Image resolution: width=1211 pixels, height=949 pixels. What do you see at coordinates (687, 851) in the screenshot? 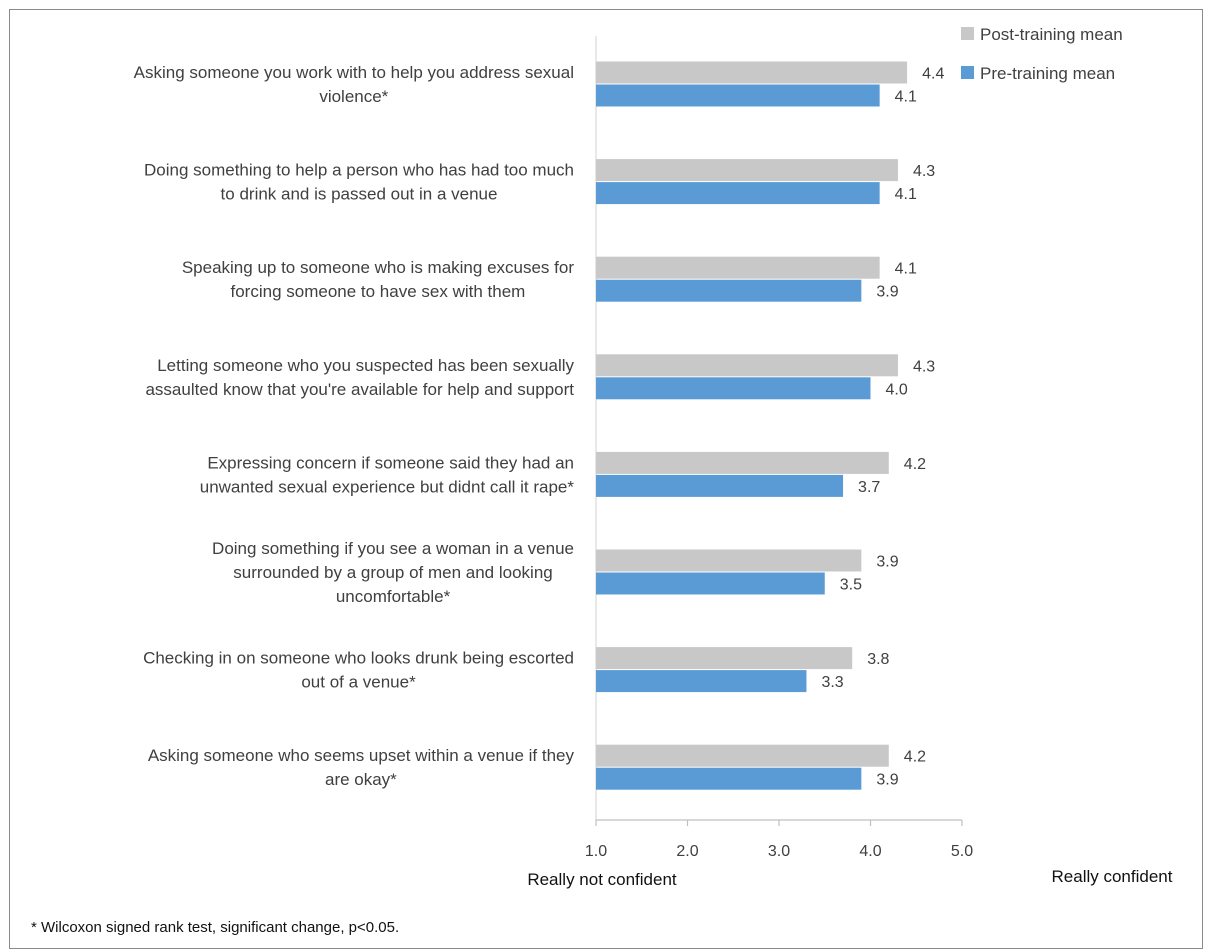
I see `x-tick-label: 2.0` at bounding box center [687, 851].